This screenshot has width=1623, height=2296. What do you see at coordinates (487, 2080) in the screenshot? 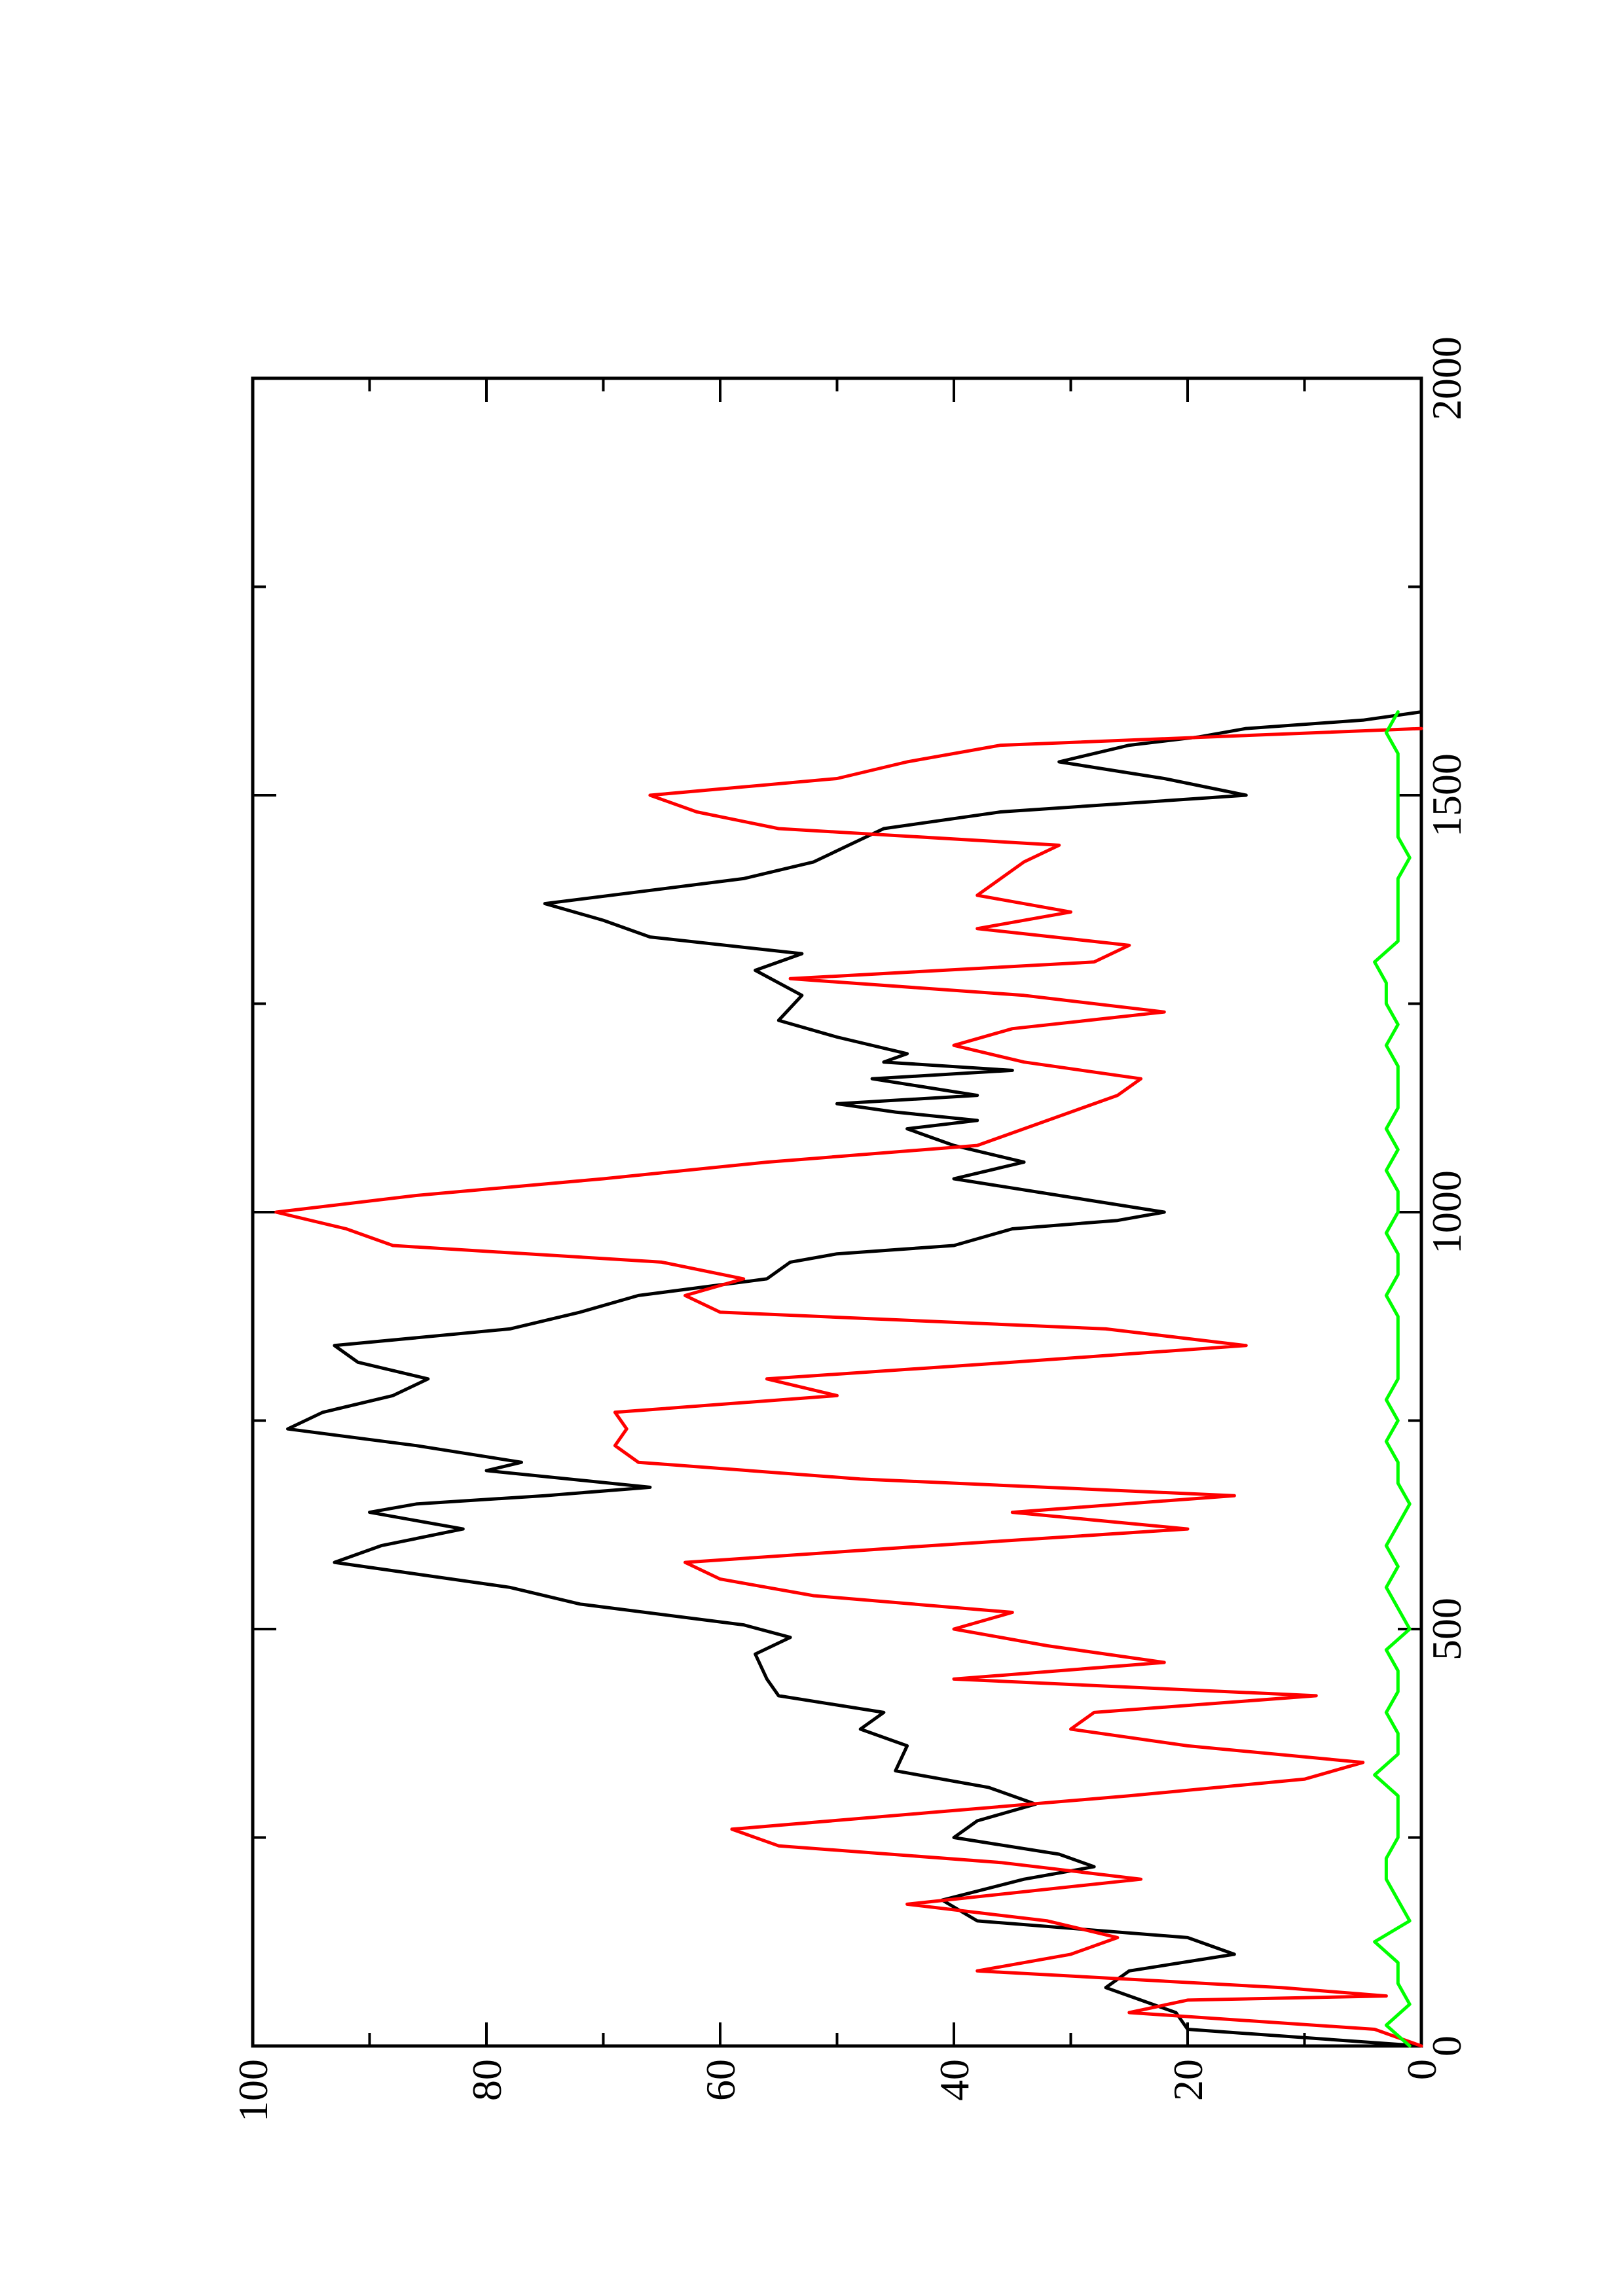
I see `y-tick-label-80: 80` at bounding box center [487, 2080].